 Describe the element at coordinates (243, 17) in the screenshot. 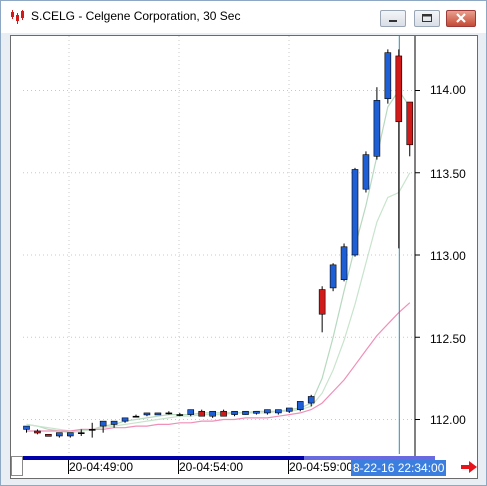

I see `title-bar: S.CELG - Celgene Corporation, 30 Sec` at that location.